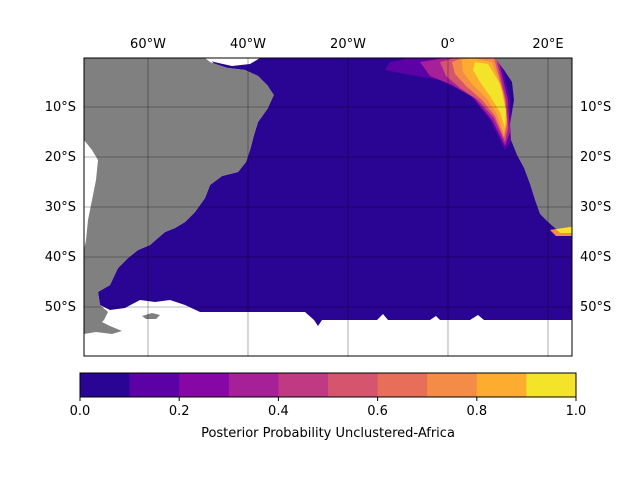  I want to click on lon-label-60w: 60°W, so click(148, 44).